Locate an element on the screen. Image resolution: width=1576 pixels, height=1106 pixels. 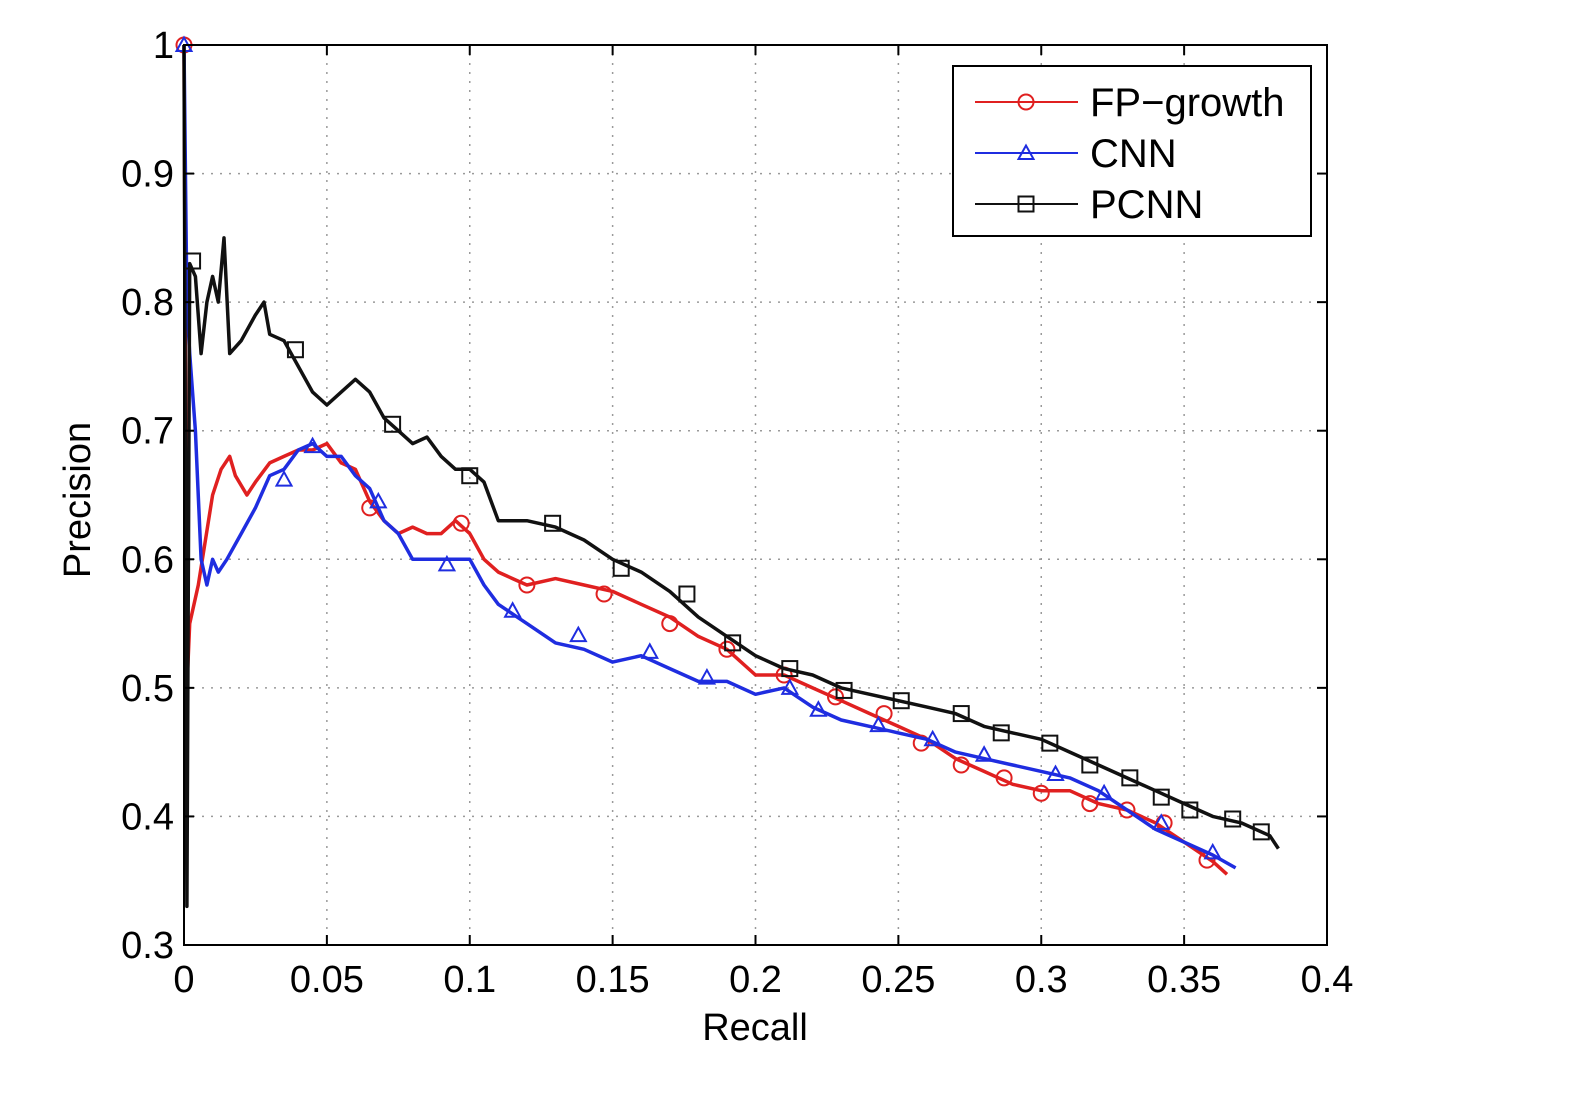
legend-label-fp-growth: FP−growth is located at coordinates (1187, 103).